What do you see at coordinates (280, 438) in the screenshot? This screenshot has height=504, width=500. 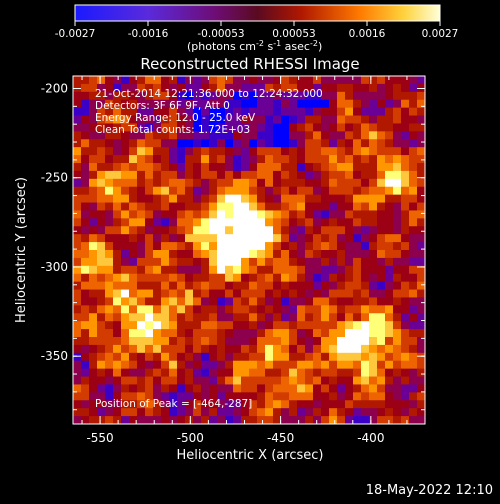 I see `x-tick-label: -450` at bounding box center [280, 438].